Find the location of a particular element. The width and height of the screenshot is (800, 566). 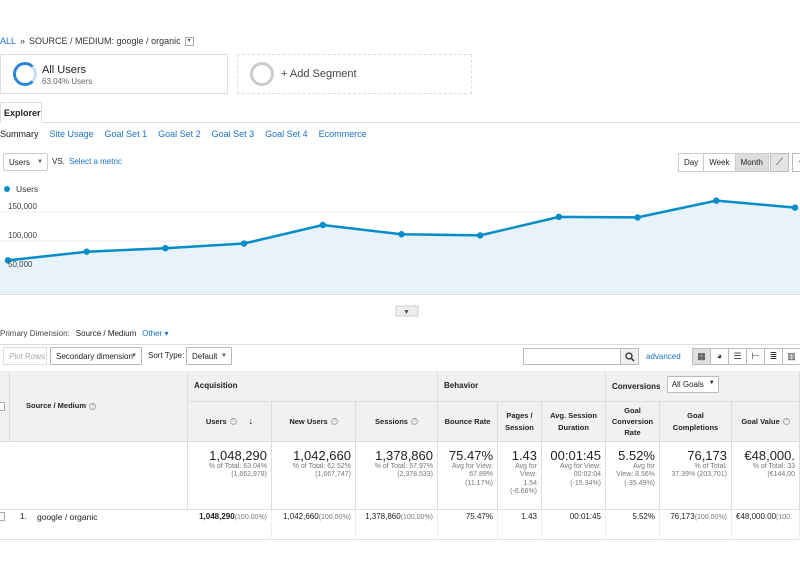

metric-select: Users ▼ is located at coordinates (25, 162).